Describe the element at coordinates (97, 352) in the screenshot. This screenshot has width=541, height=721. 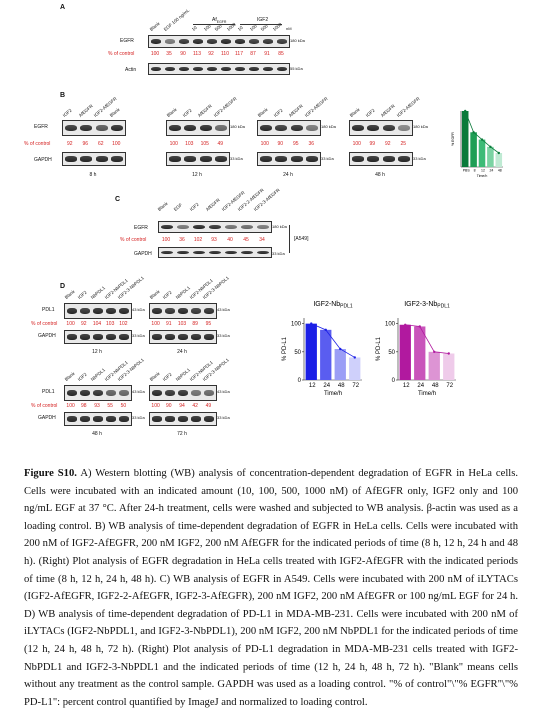
I see `panel-d-time-label: 12 h` at that location.